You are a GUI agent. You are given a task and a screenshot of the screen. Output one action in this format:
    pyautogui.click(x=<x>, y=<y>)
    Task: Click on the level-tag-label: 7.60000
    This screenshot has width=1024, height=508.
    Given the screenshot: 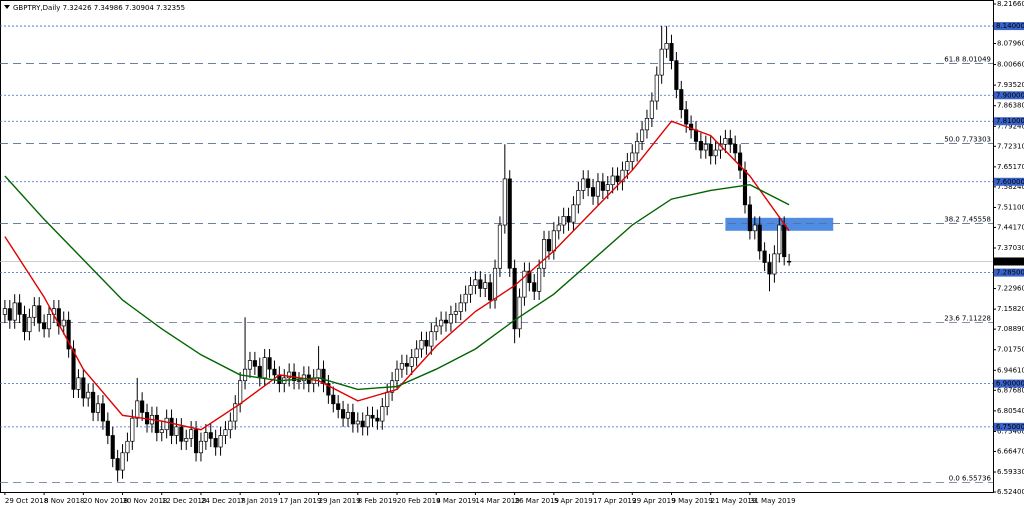 What is the action you would take?
    pyautogui.click(x=1010, y=182)
    